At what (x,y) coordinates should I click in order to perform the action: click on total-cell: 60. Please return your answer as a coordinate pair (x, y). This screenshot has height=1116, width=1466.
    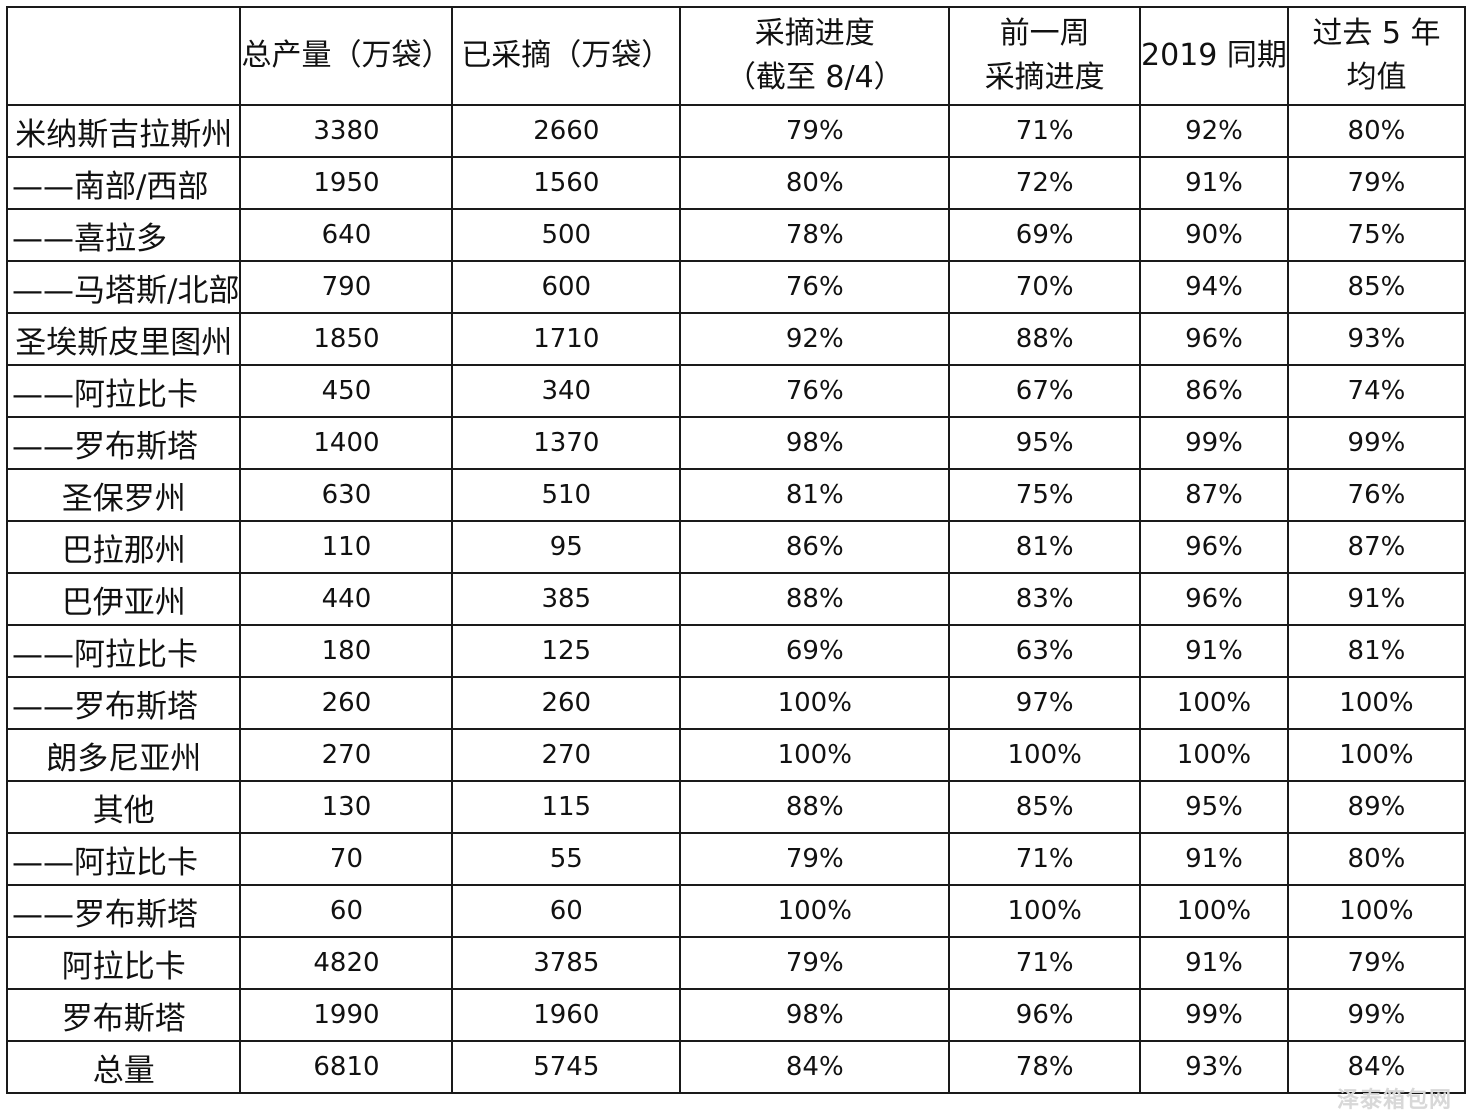
    Looking at the image, I should click on (346, 911).